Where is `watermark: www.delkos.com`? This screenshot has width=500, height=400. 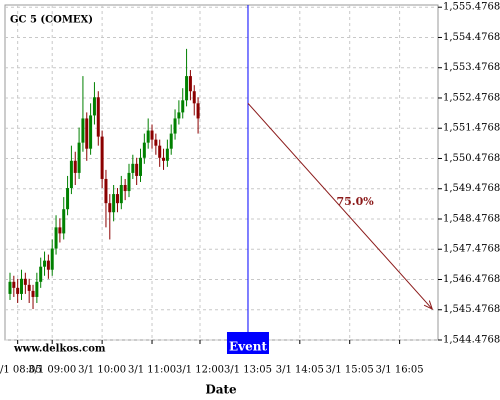 watermark: www.delkos.com is located at coordinates (59, 349).